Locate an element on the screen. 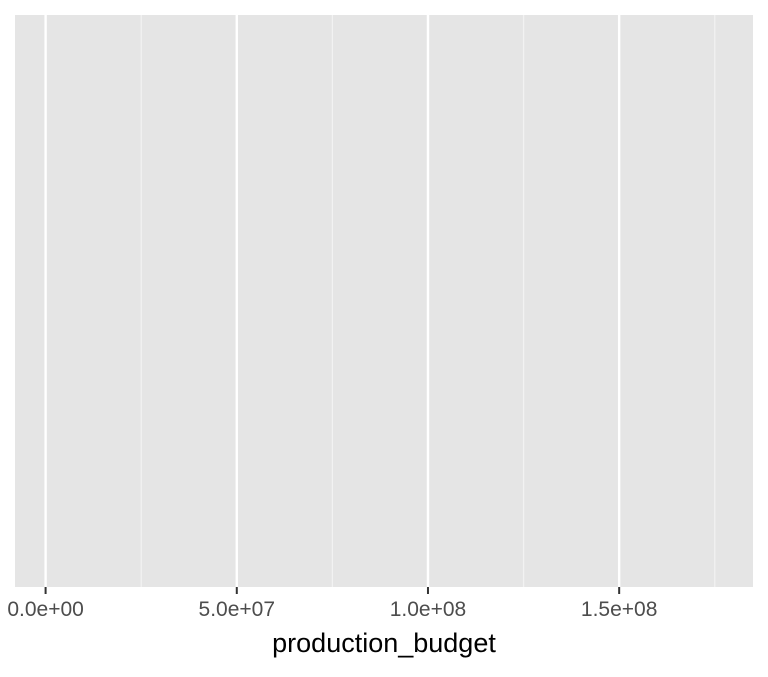 This screenshot has width=768, height=677. x-tick-label-1: 5.0e+07 is located at coordinates (237, 609).